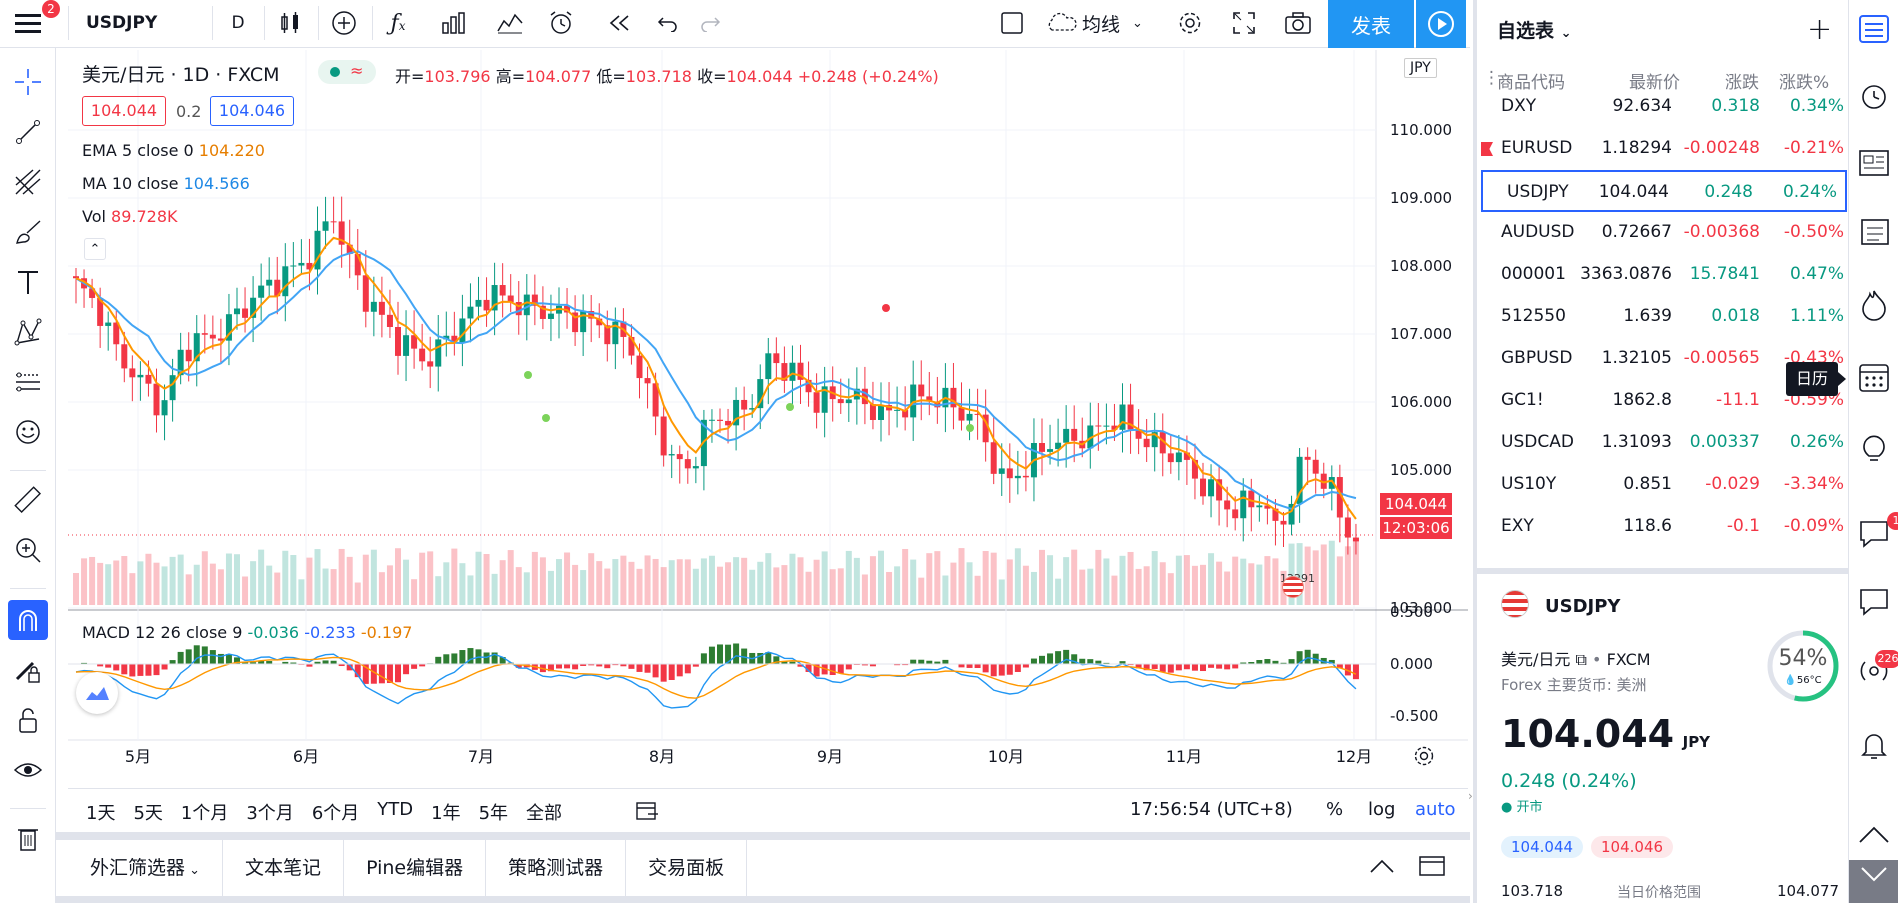 The image size is (1898, 903). I want to click on bottom-tab: 文本笔记, so click(284, 868).